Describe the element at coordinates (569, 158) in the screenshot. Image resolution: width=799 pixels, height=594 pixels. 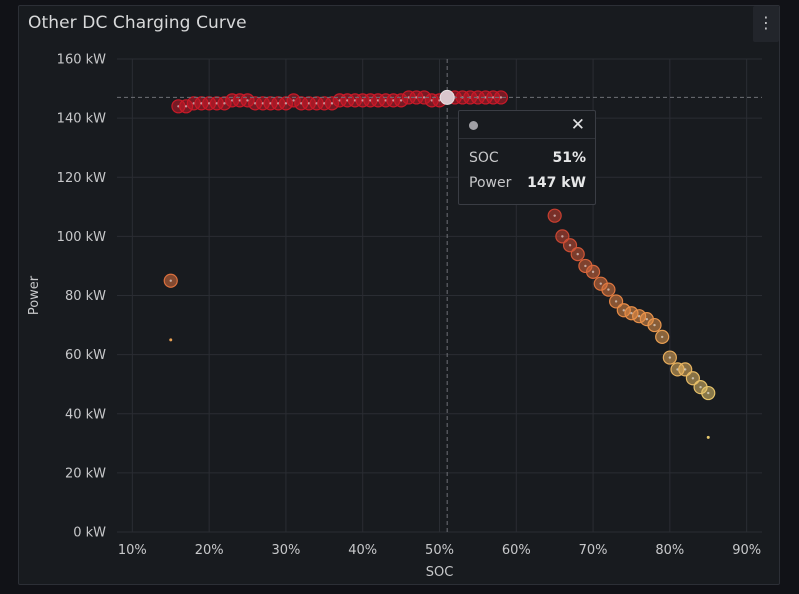
I see `tooltip-value: 51%` at that location.